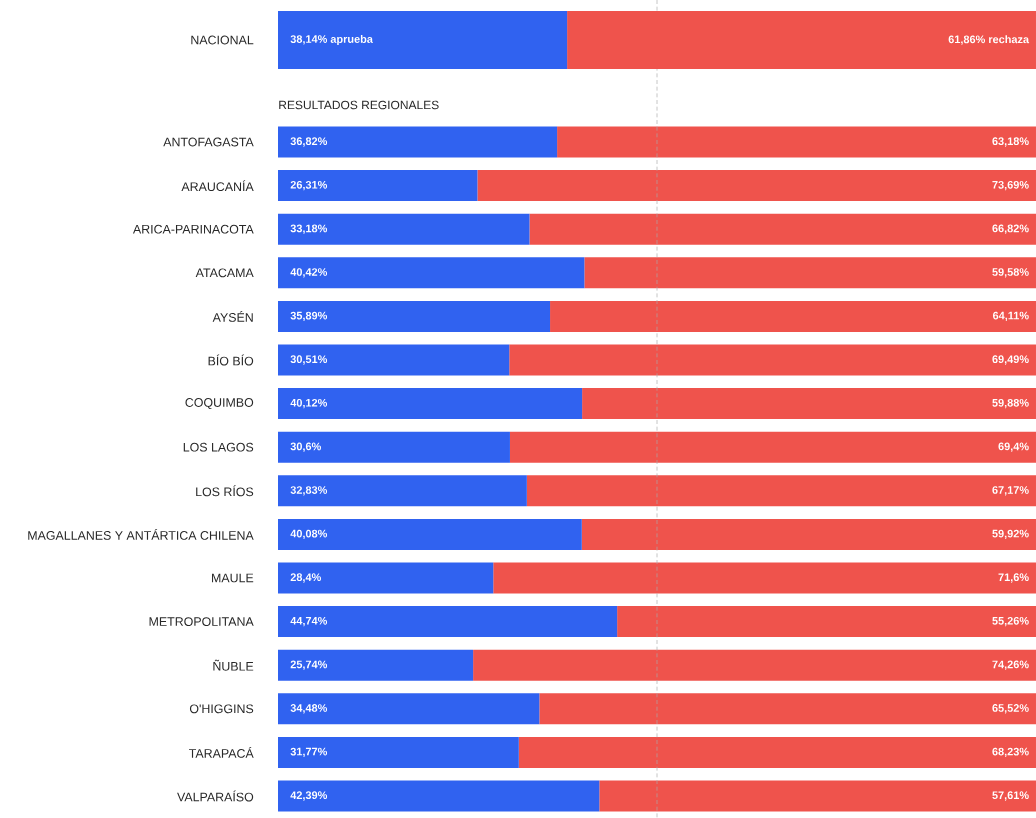  What do you see at coordinates (233, 578) in the screenshot?
I see `y-tick-label: MAULE` at bounding box center [233, 578].